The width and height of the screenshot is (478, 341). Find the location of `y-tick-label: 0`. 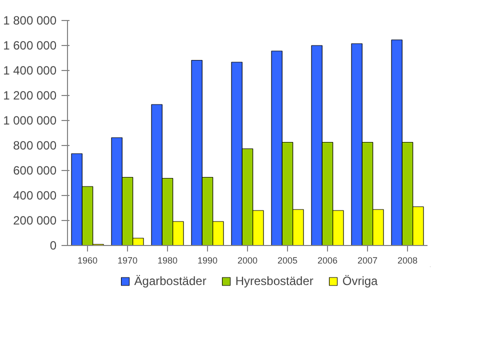

y-tick-label: 0 is located at coordinates (53, 245).